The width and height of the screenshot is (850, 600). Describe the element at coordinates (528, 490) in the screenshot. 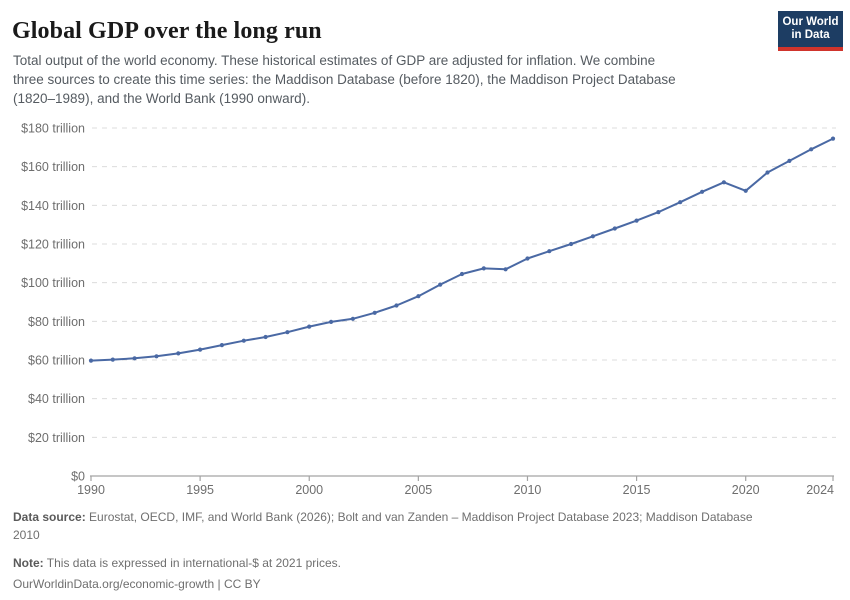

I see `x-tick-label: 2010` at that location.